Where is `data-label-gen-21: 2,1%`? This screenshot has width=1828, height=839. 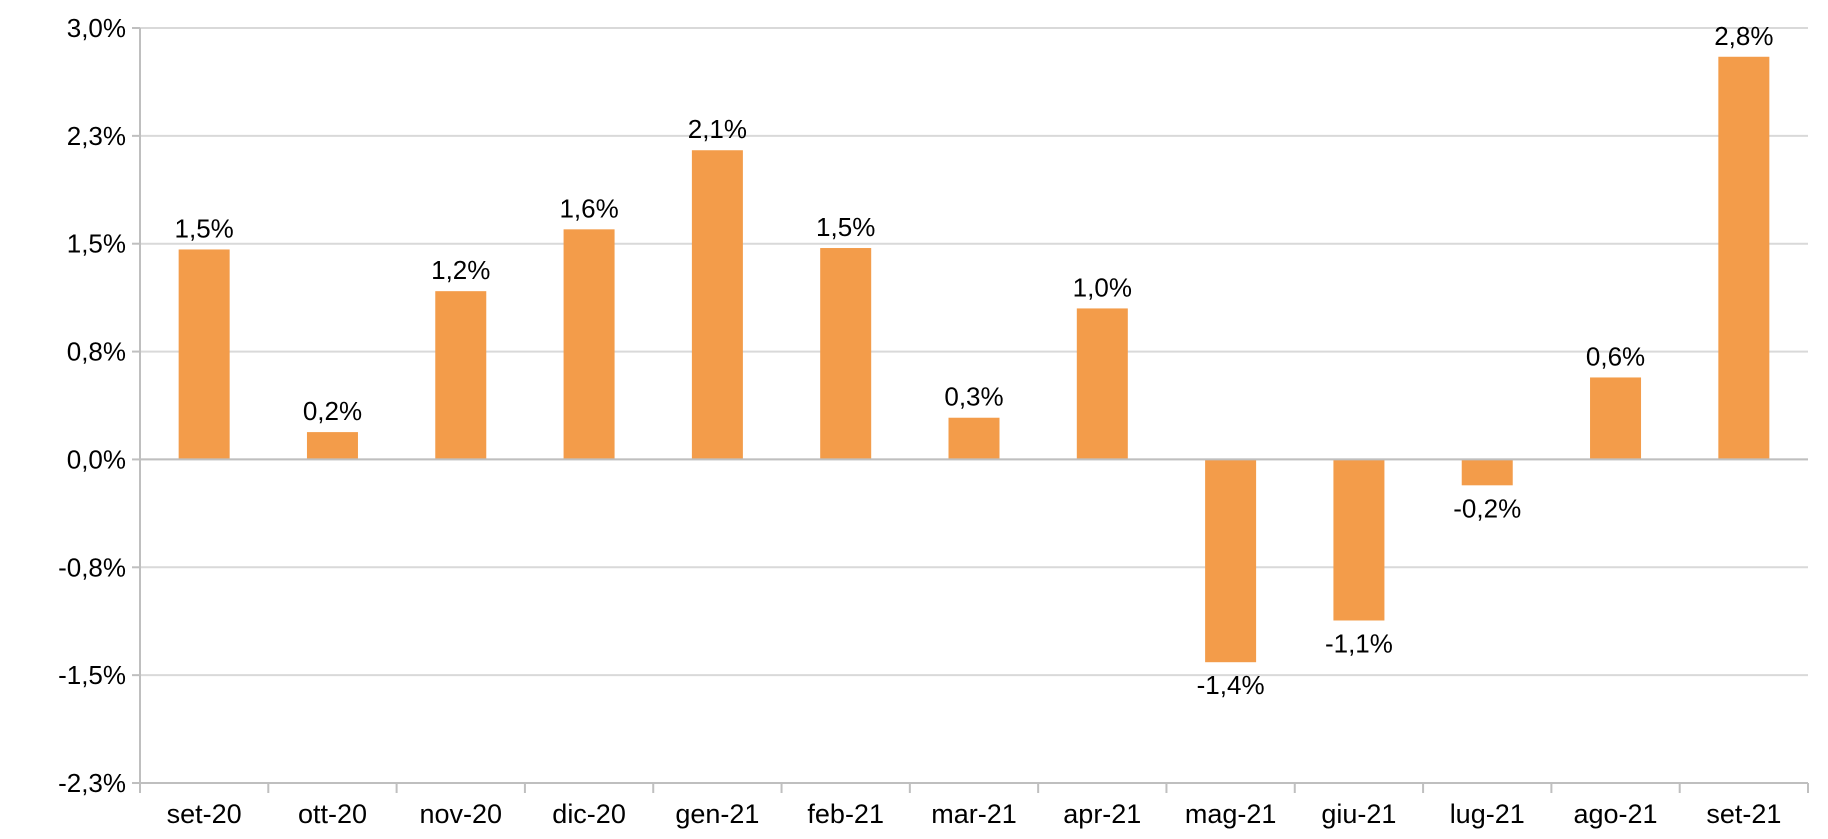
data-label-gen-21: 2,1% is located at coordinates (717, 129).